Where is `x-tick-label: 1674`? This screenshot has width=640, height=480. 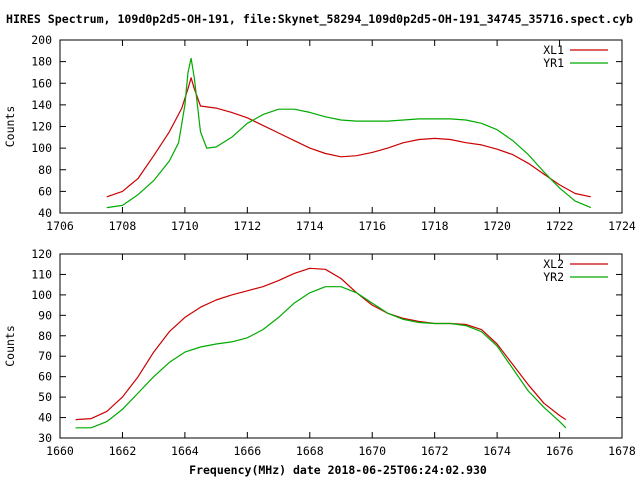 x-tick-label: 1674 is located at coordinates (497, 451).